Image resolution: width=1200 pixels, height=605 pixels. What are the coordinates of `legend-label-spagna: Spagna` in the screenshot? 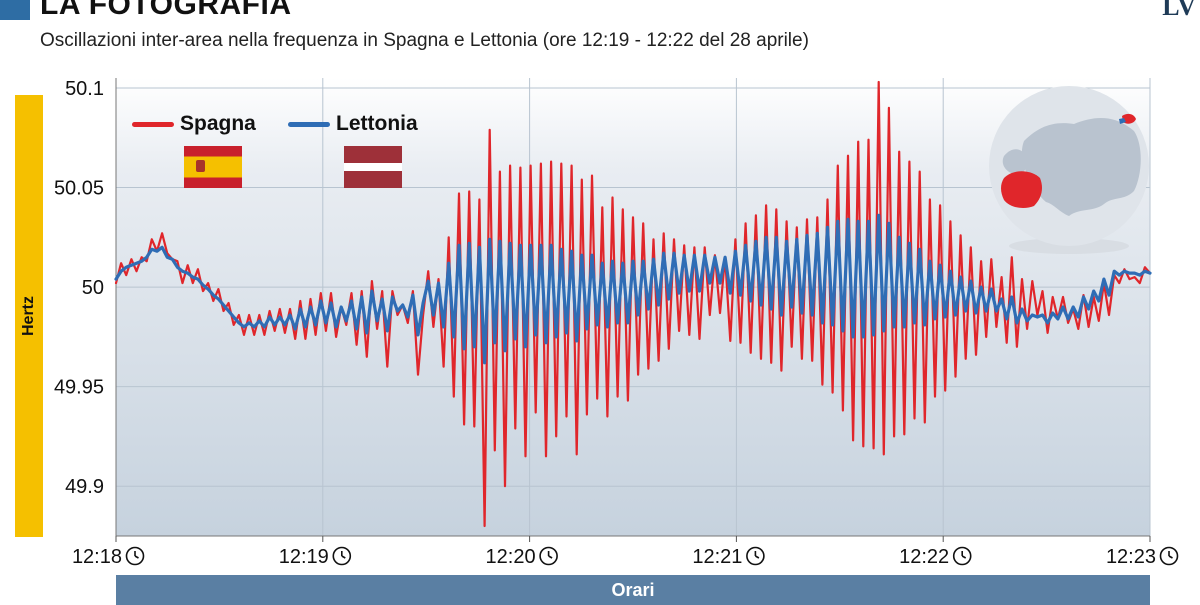 It's located at (218, 123).